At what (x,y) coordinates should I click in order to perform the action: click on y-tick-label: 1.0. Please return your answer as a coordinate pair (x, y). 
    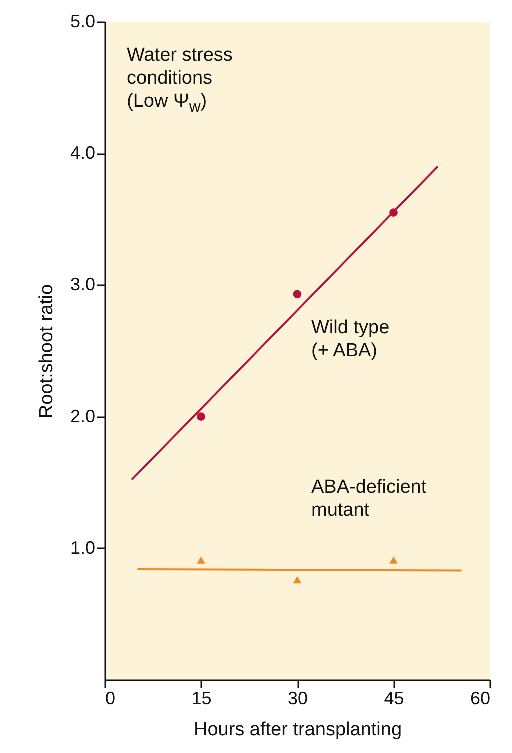
    Looking at the image, I should click on (83, 548).